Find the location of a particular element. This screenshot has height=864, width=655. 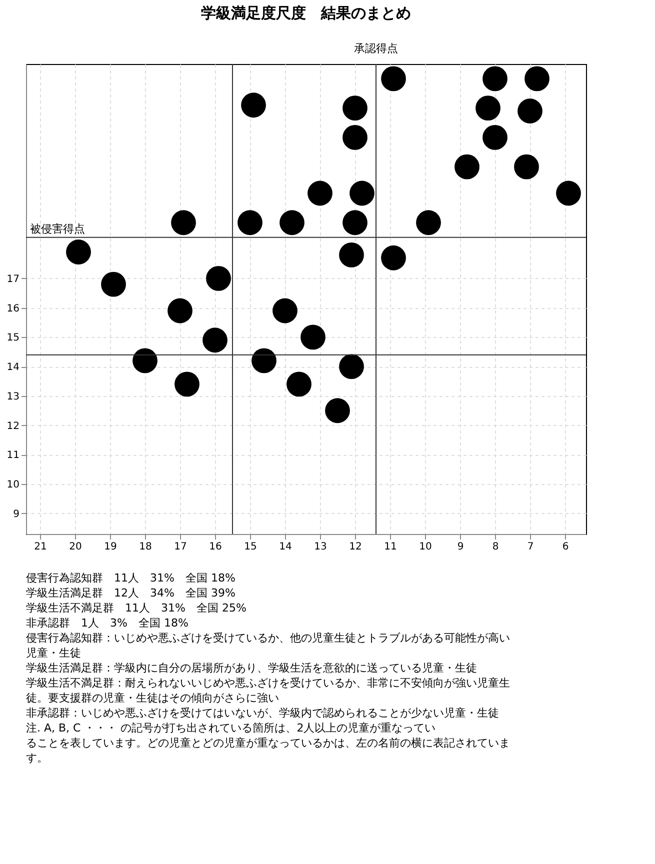

x-tick-label: 9 is located at coordinates (460, 547).